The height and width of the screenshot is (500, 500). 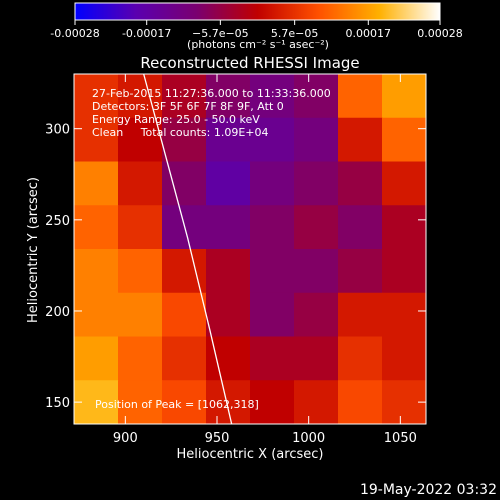 What do you see at coordinates (250, 454) in the screenshot?
I see `x-axis-label: Heliocentric X (arcsec)` at bounding box center [250, 454].